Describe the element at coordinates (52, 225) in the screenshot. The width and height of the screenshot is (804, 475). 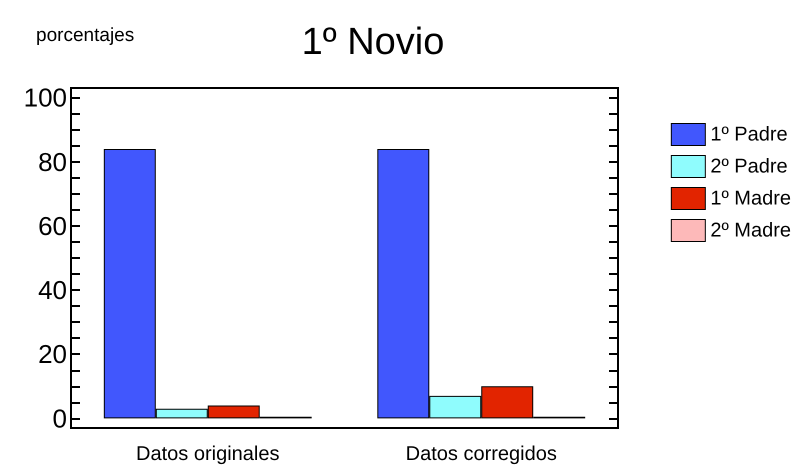
I see `y-tick-label: 60` at that location.